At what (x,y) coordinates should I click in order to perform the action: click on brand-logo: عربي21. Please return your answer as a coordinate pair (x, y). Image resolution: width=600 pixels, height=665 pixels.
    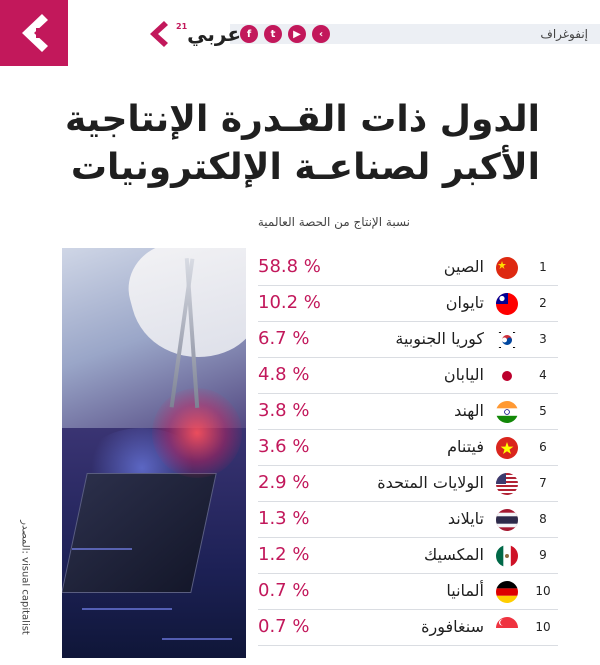
    Looking at the image, I should click on (193, 34).